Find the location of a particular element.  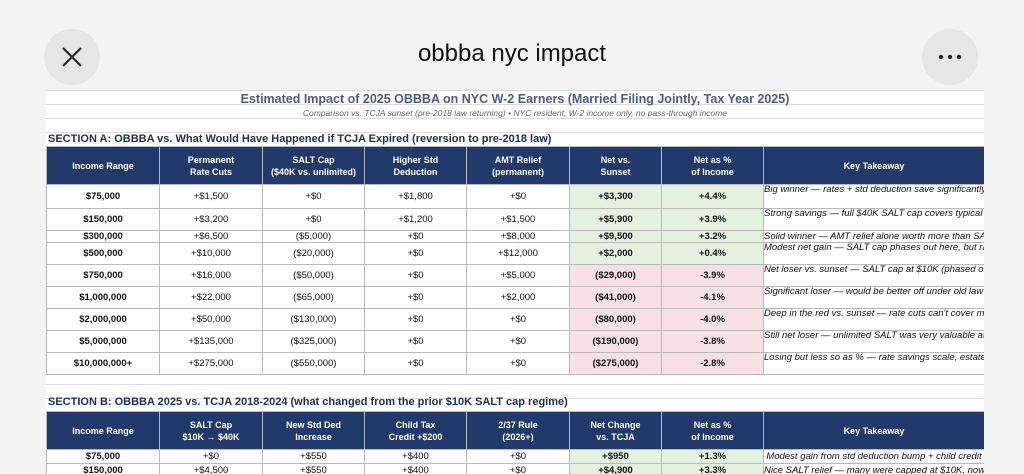

net-percent-cell: +1.3% is located at coordinates (712, 456).